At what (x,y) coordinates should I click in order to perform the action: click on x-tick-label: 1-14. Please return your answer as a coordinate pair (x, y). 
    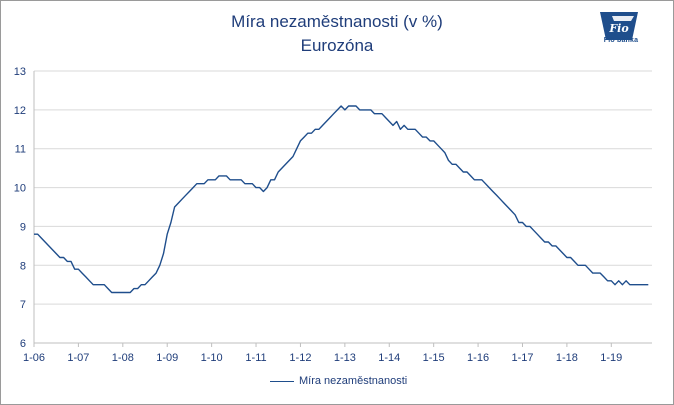
    Looking at the image, I should click on (389, 358).